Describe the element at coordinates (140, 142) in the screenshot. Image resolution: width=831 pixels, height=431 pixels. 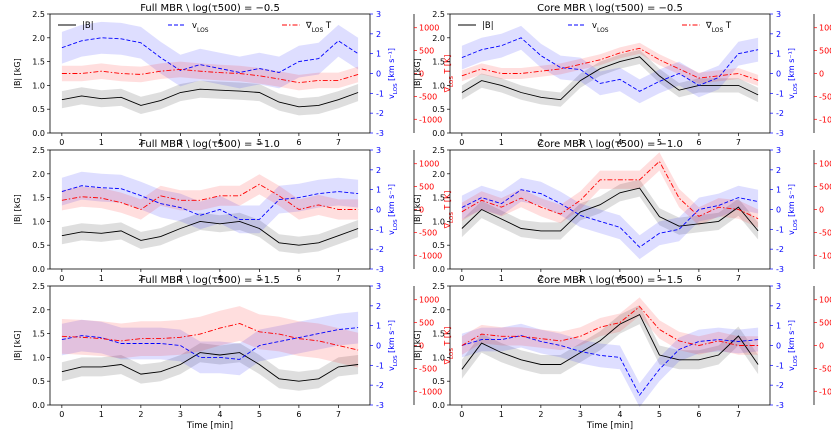
I see `x-tick-label: 2` at that location.